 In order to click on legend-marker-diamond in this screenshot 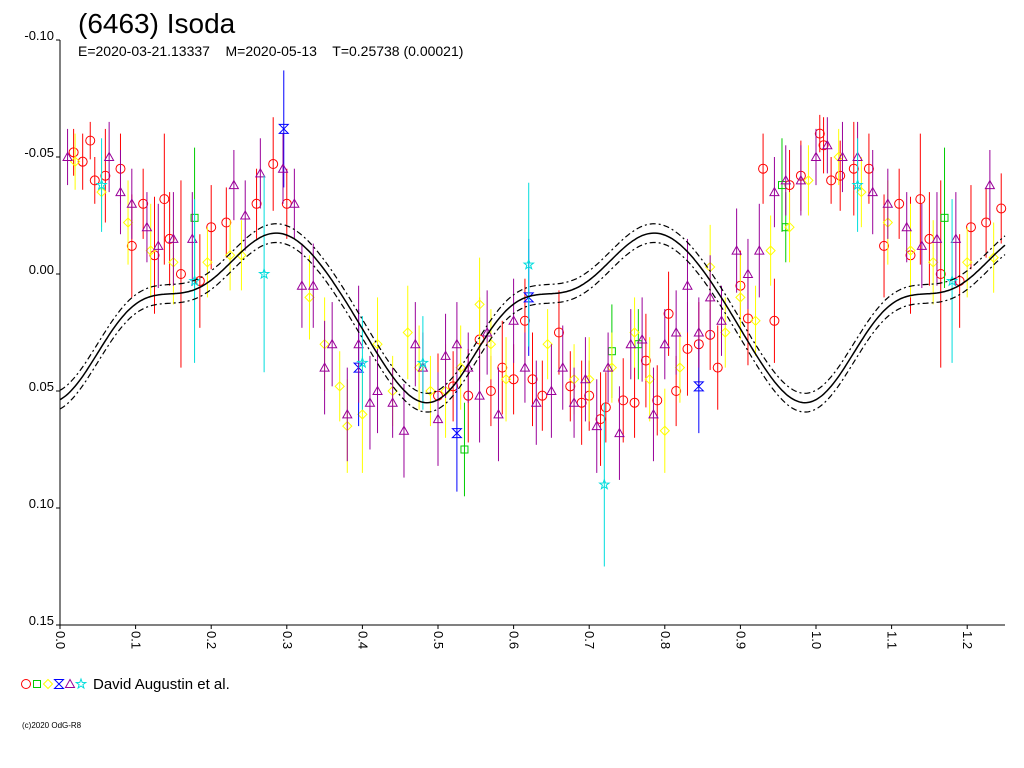, I will do `click(48, 684)`.